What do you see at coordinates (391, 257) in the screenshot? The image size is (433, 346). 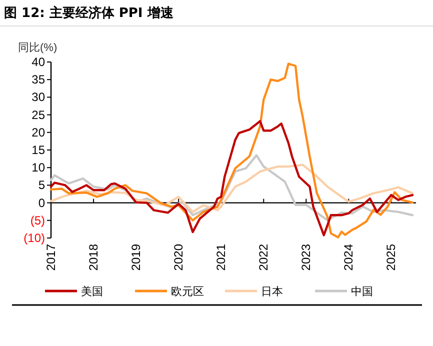 I see `x-tick-label: 2025` at bounding box center [391, 257].